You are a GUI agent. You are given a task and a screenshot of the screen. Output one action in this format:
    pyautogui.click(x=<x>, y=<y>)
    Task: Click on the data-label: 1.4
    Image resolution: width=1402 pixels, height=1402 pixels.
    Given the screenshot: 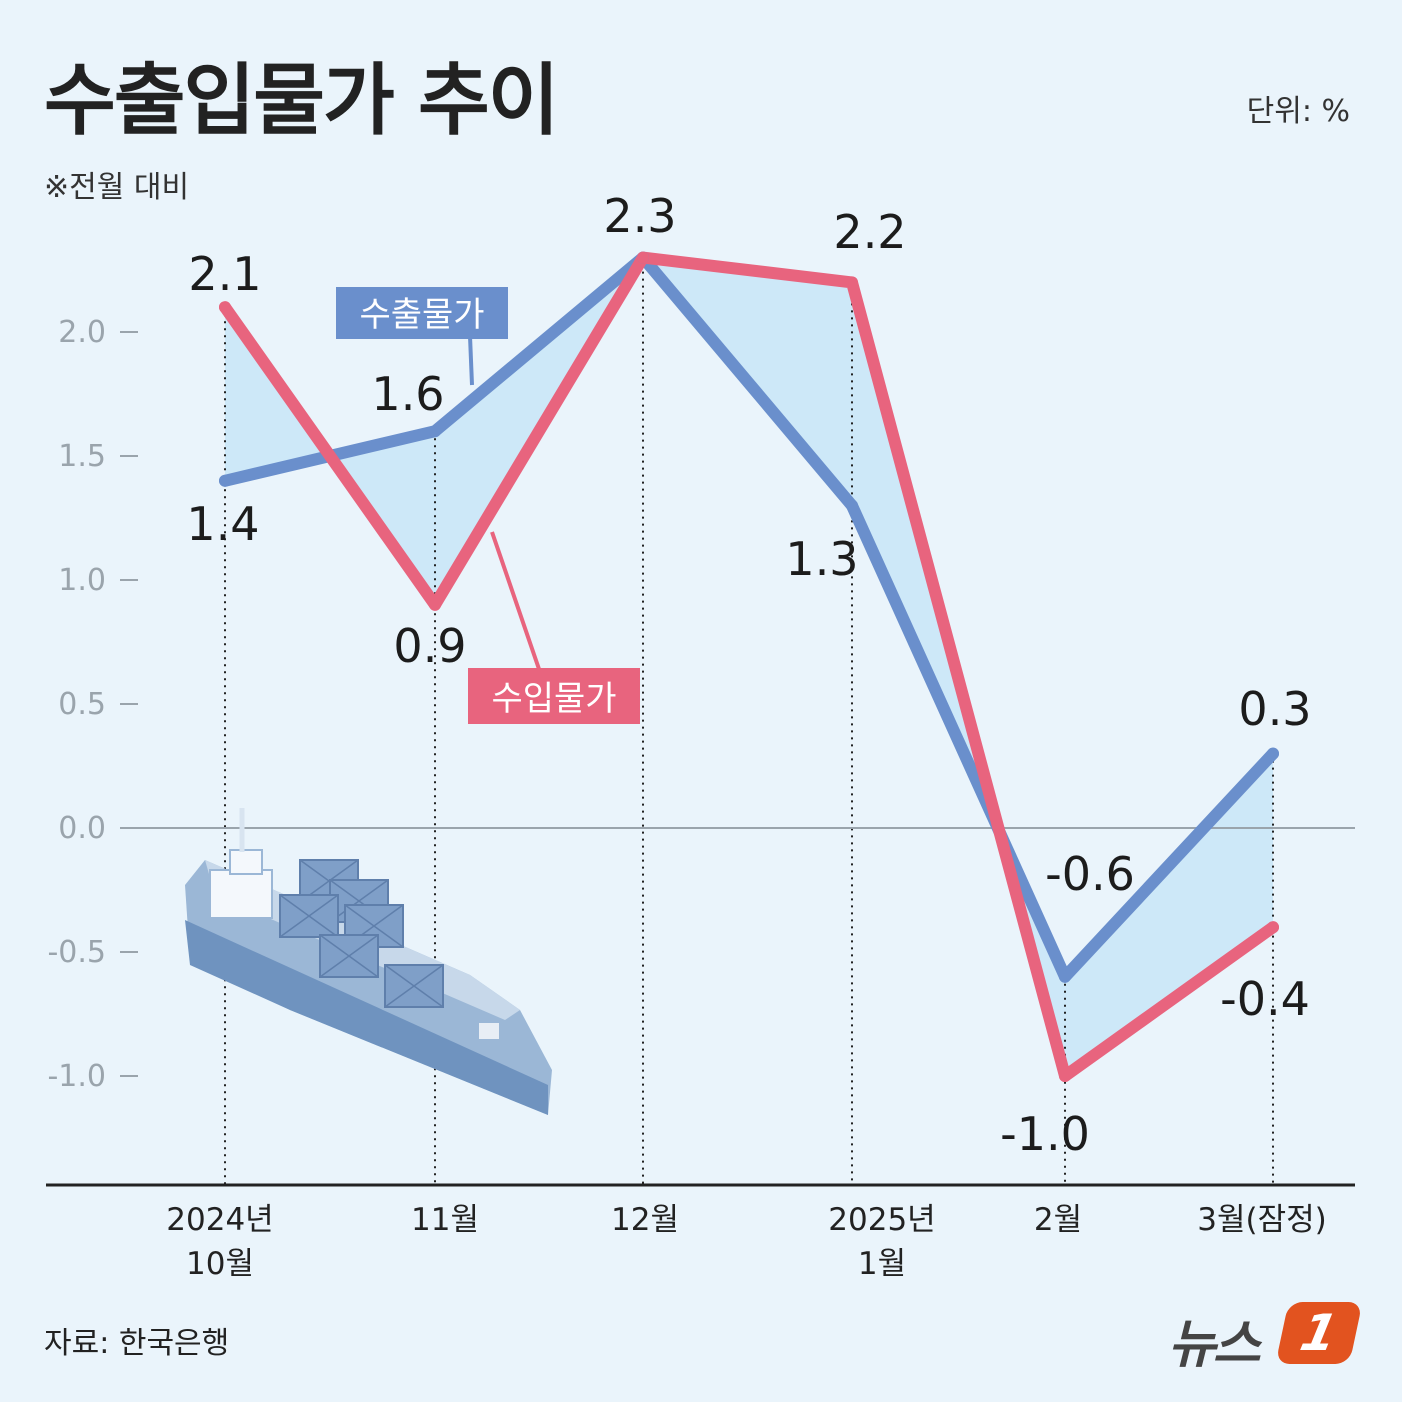 What is the action you would take?
    pyautogui.click(x=222, y=524)
    